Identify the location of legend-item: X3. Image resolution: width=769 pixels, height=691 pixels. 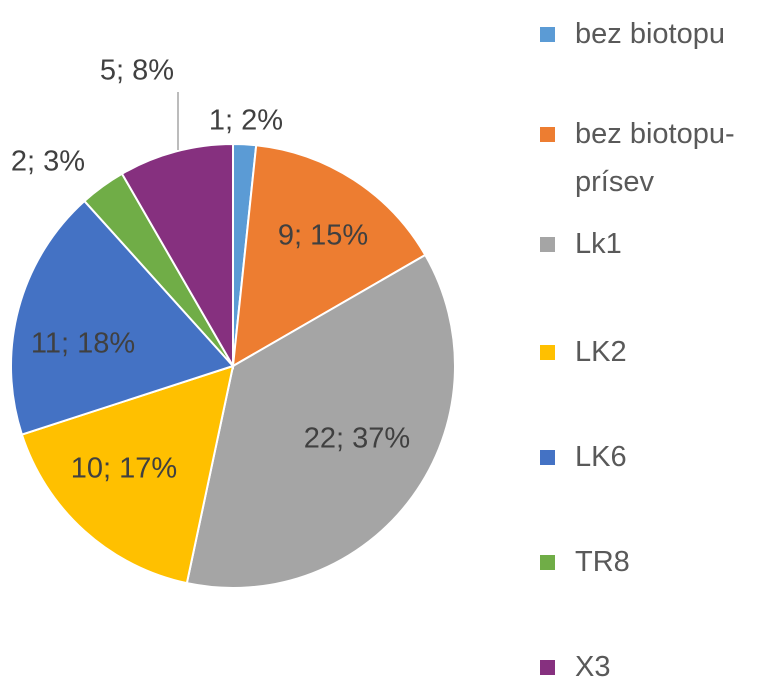
(654, 667).